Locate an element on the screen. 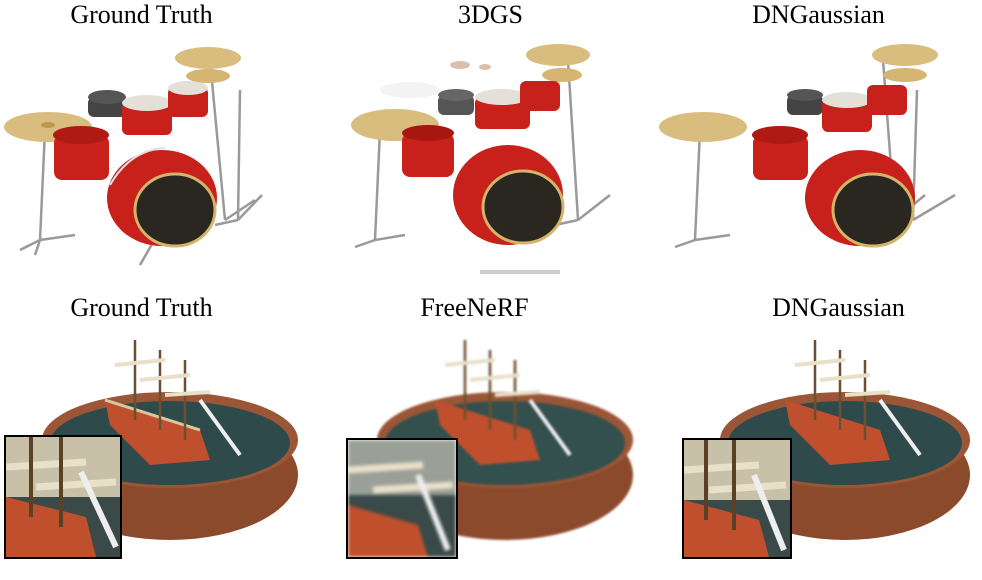 This screenshot has height=580, width=982. ship-freenerf-zoom-inset is located at coordinates (402, 498).